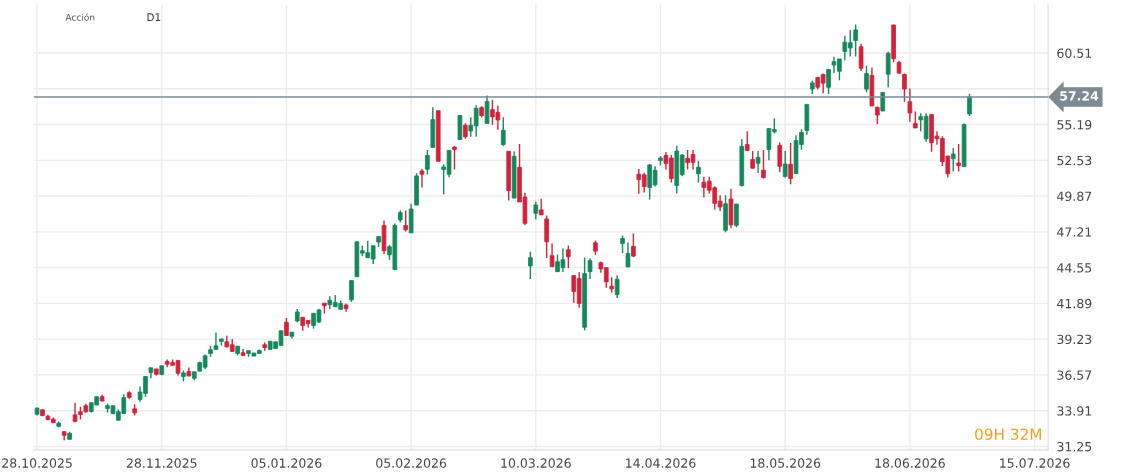 The height and width of the screenshot is (476, 1127). Describe the element at coordinates (1074, 160) in the screenshot. I see `y-tick-label: 52.53` at that location.